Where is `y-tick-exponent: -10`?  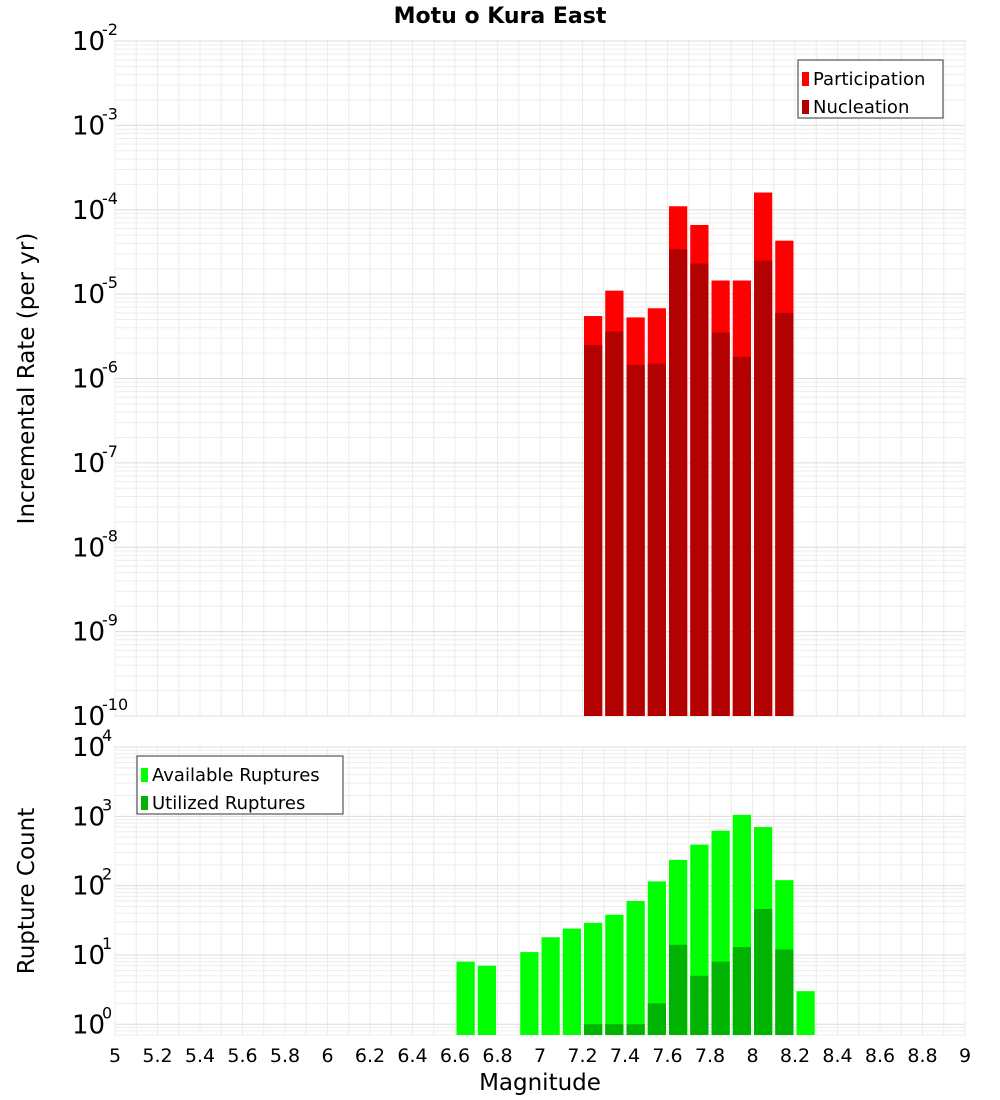
y-tick-exponent: -10 is located at coordinates (115, 704).